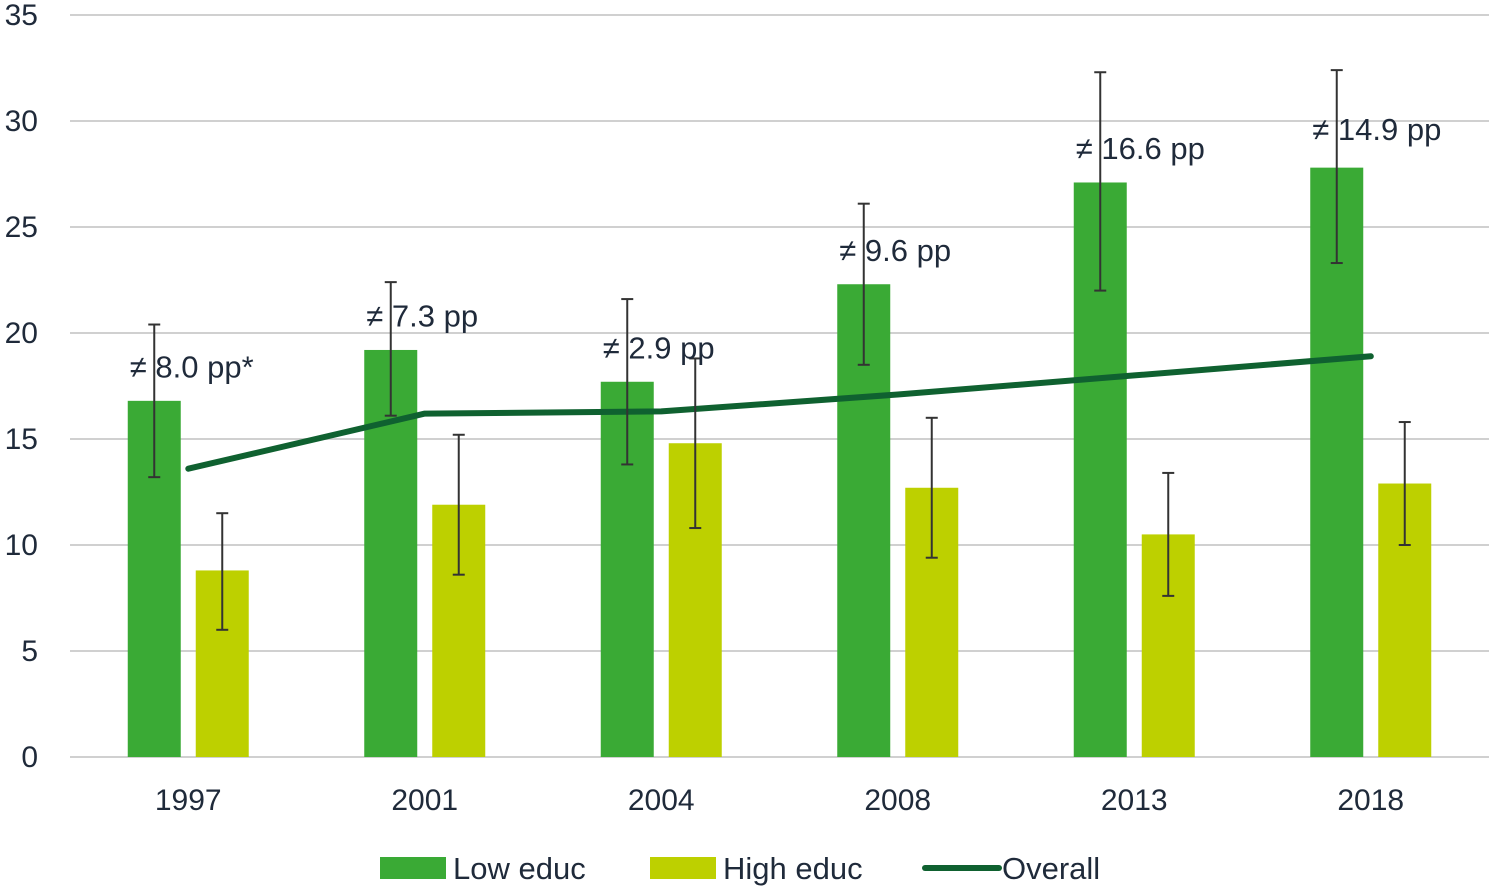 This screenshot has width=1489, height=886. I want to click on y-tick-label: 5, so click(29, 651).